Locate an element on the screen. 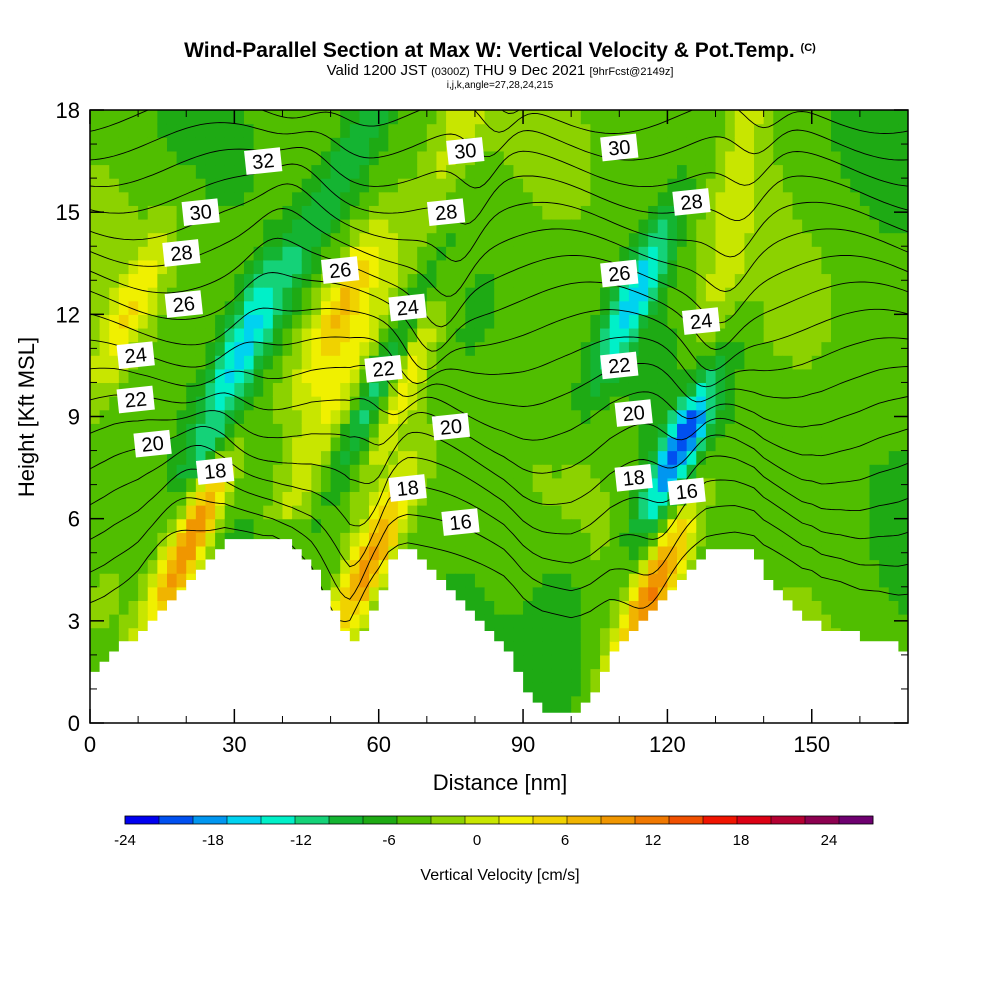  theta-label: 16 is located at coordinates (686, 491).